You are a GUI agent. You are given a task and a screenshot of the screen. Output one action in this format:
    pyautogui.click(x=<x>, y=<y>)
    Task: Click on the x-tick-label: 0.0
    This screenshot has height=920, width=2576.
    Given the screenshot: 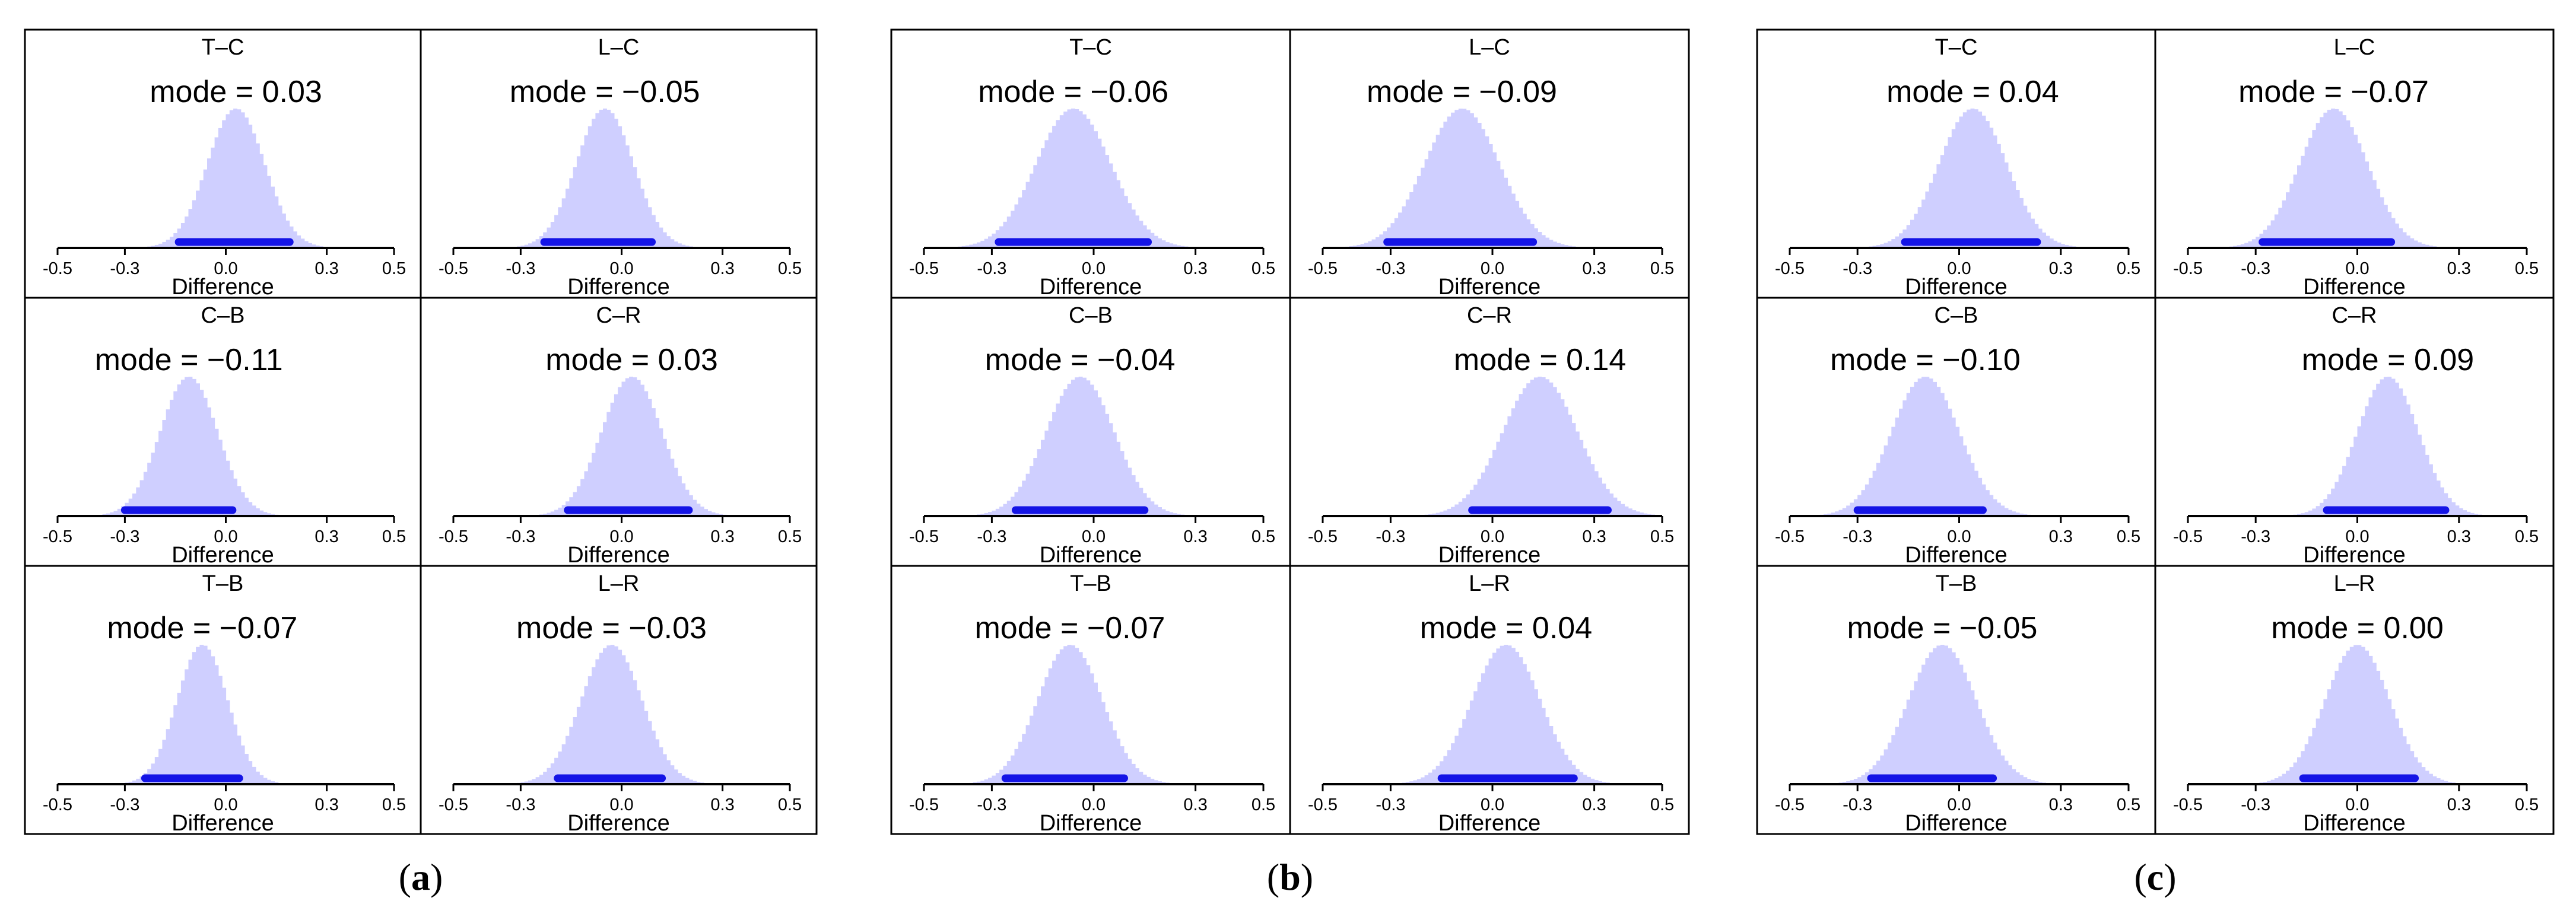 What is the action you would take?
    pyautogui.click(x=1094, y=268)
    